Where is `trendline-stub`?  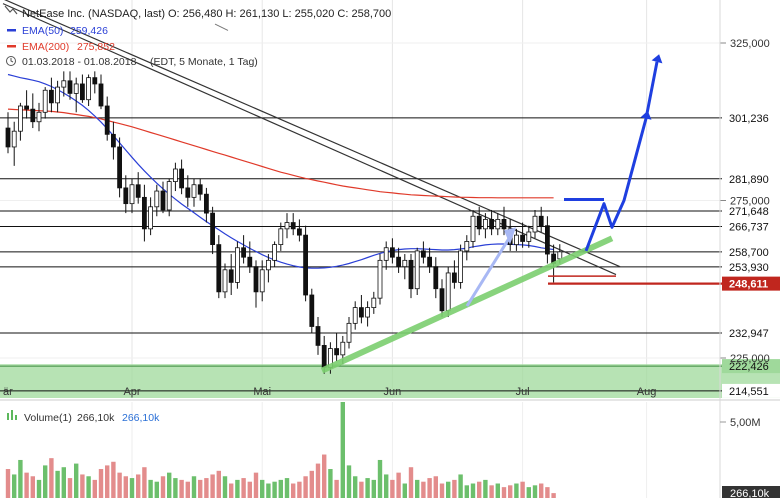 trendline-stub is located at coordinates (221, 27).